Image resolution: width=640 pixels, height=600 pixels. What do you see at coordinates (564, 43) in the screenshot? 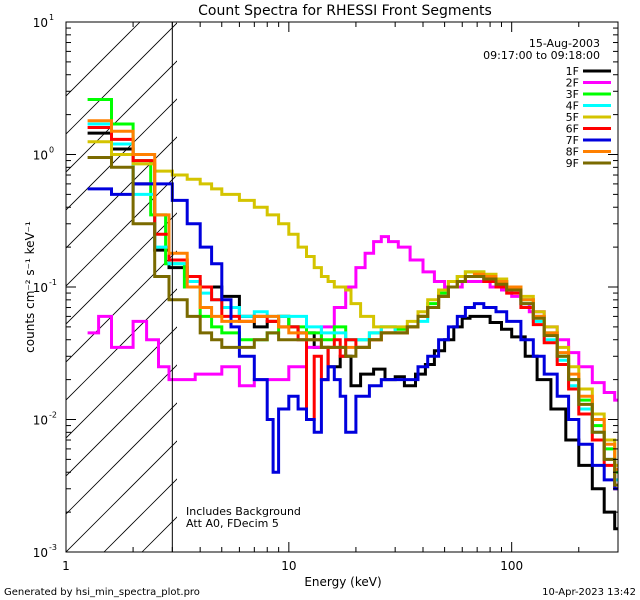
I see `legend-date: 15-Aug-2003` at bounding box center [564, 43].